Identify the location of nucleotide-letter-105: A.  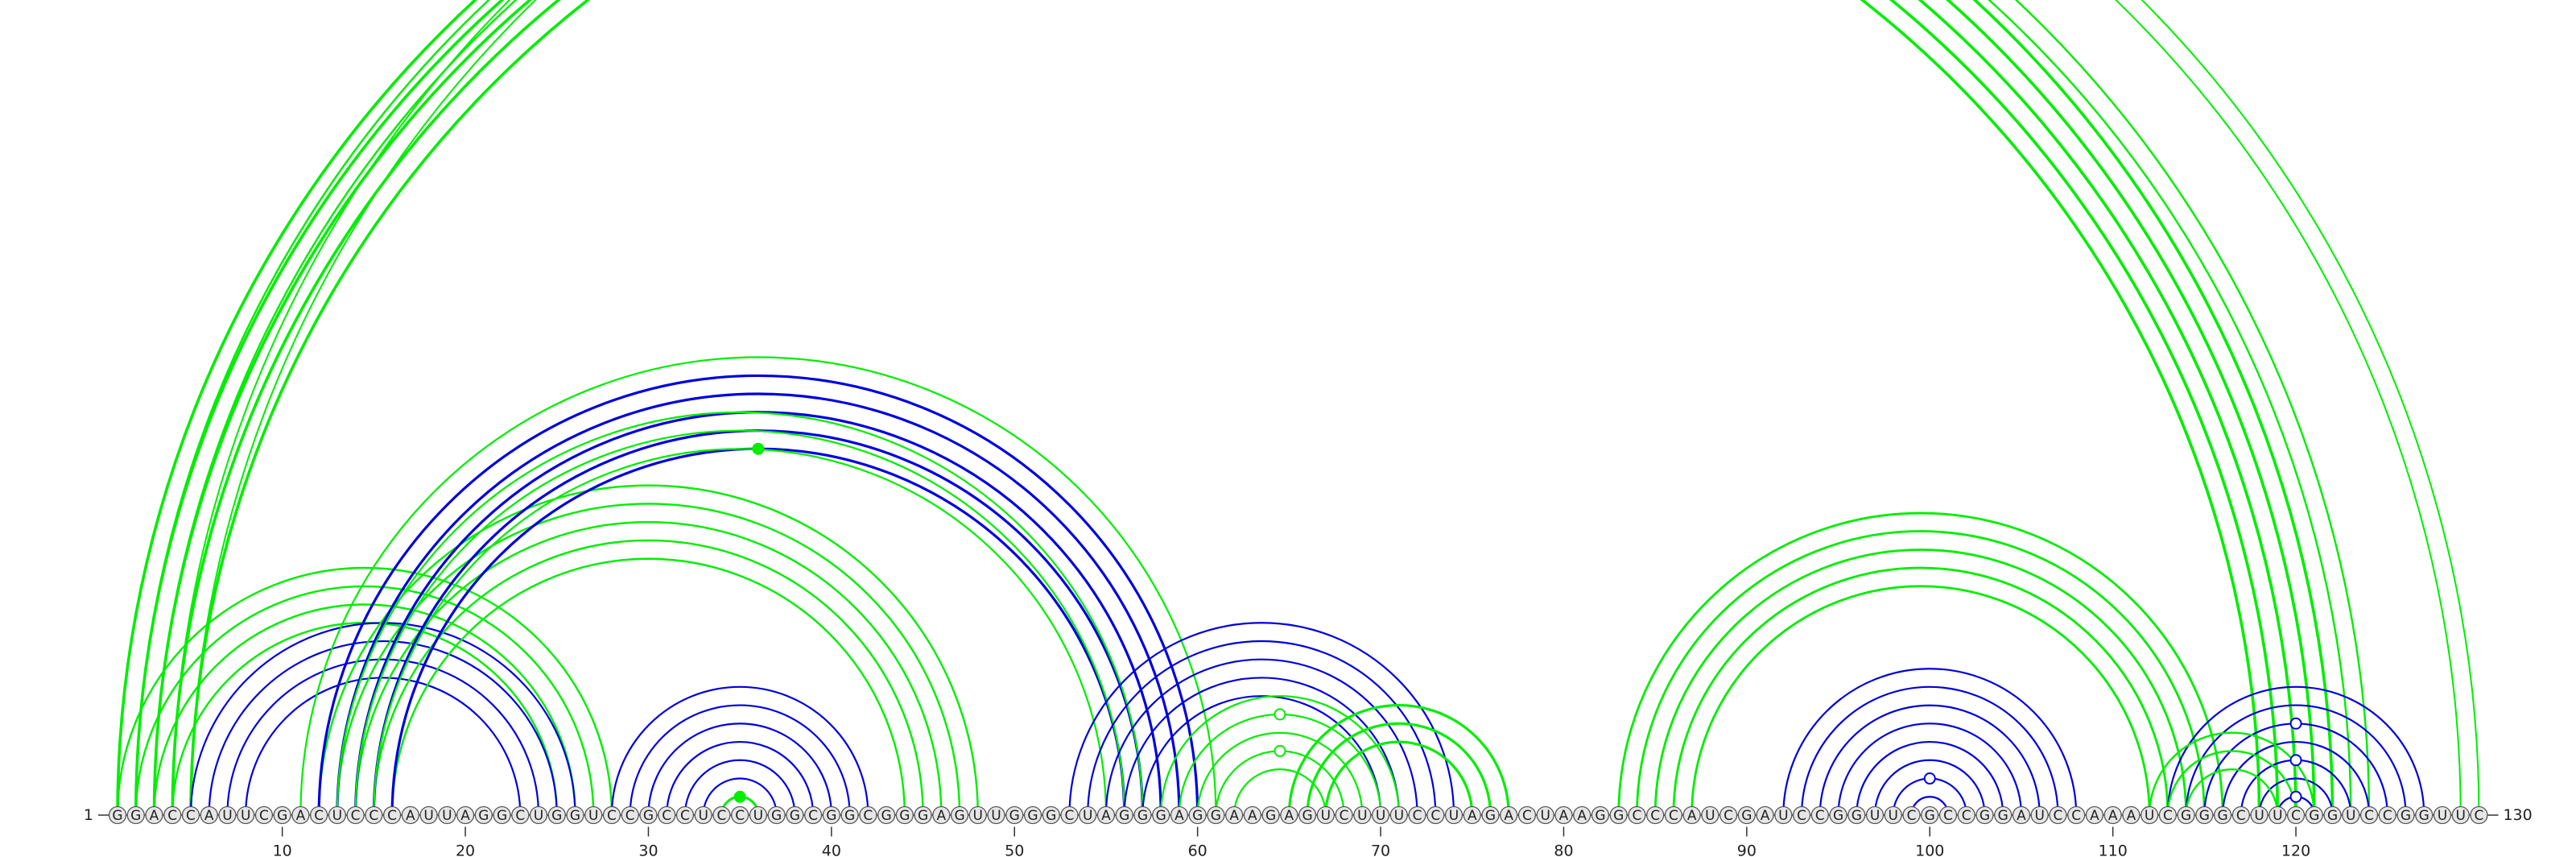
(2021, 816).